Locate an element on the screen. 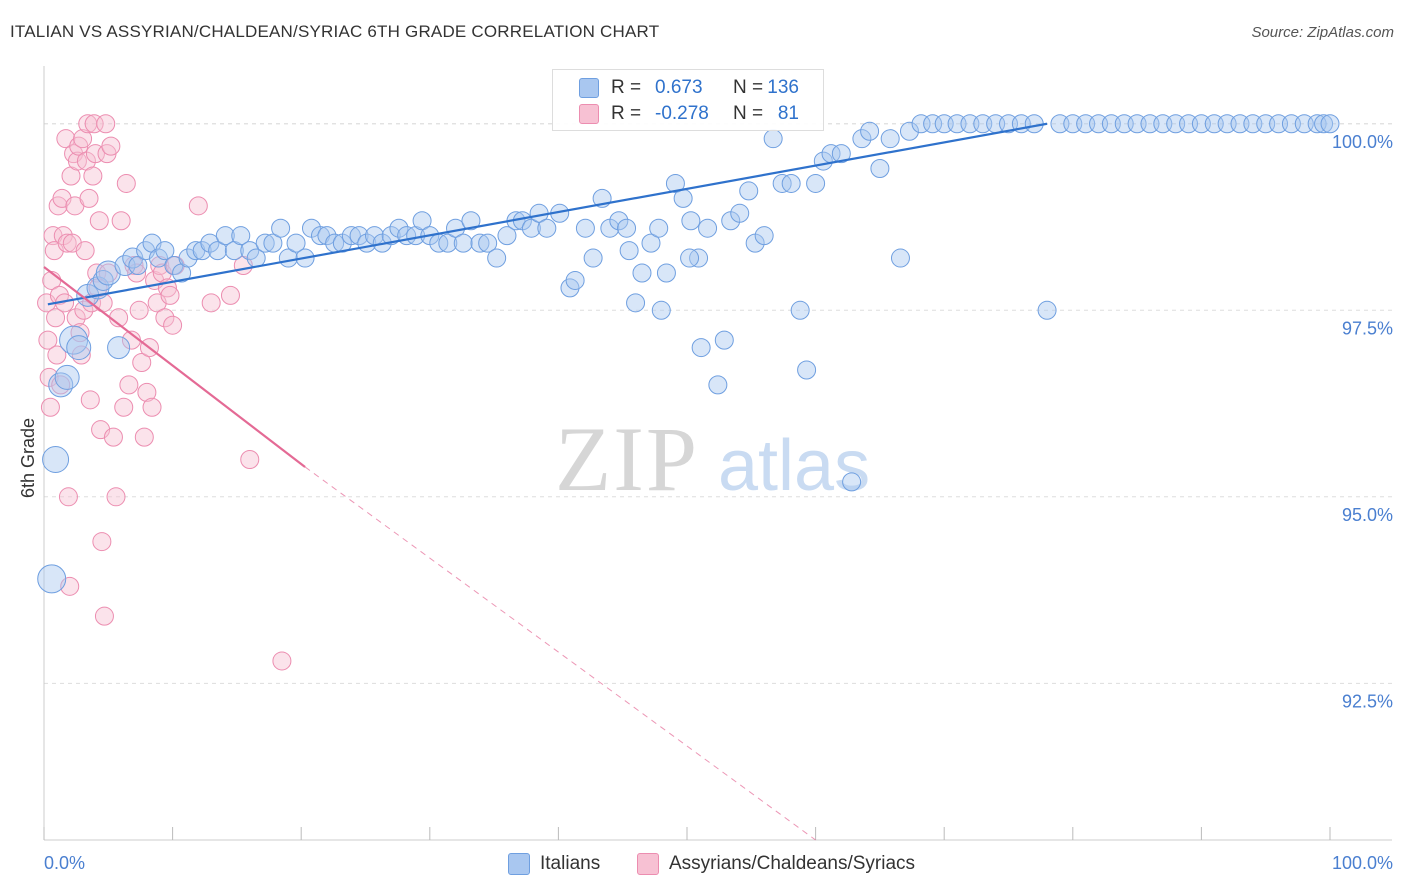  watermark-zip: ZIP is located at coordinates (627, 459).